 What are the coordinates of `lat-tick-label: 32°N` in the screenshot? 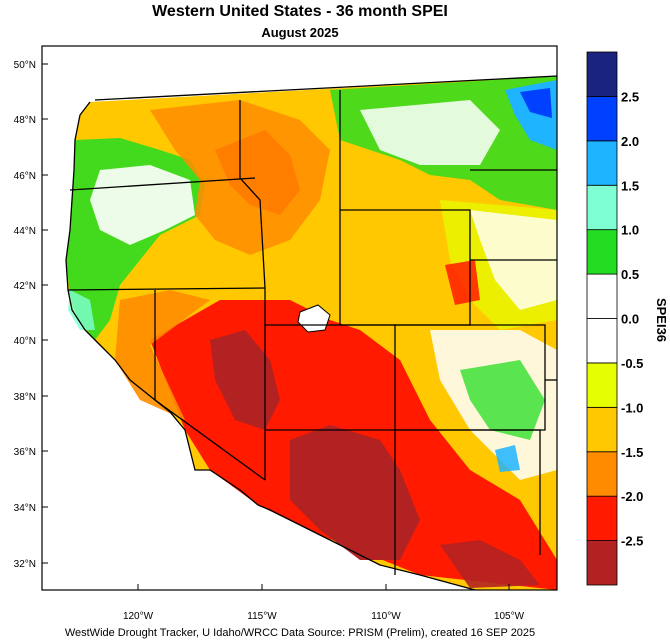 It's located at (25, 564).